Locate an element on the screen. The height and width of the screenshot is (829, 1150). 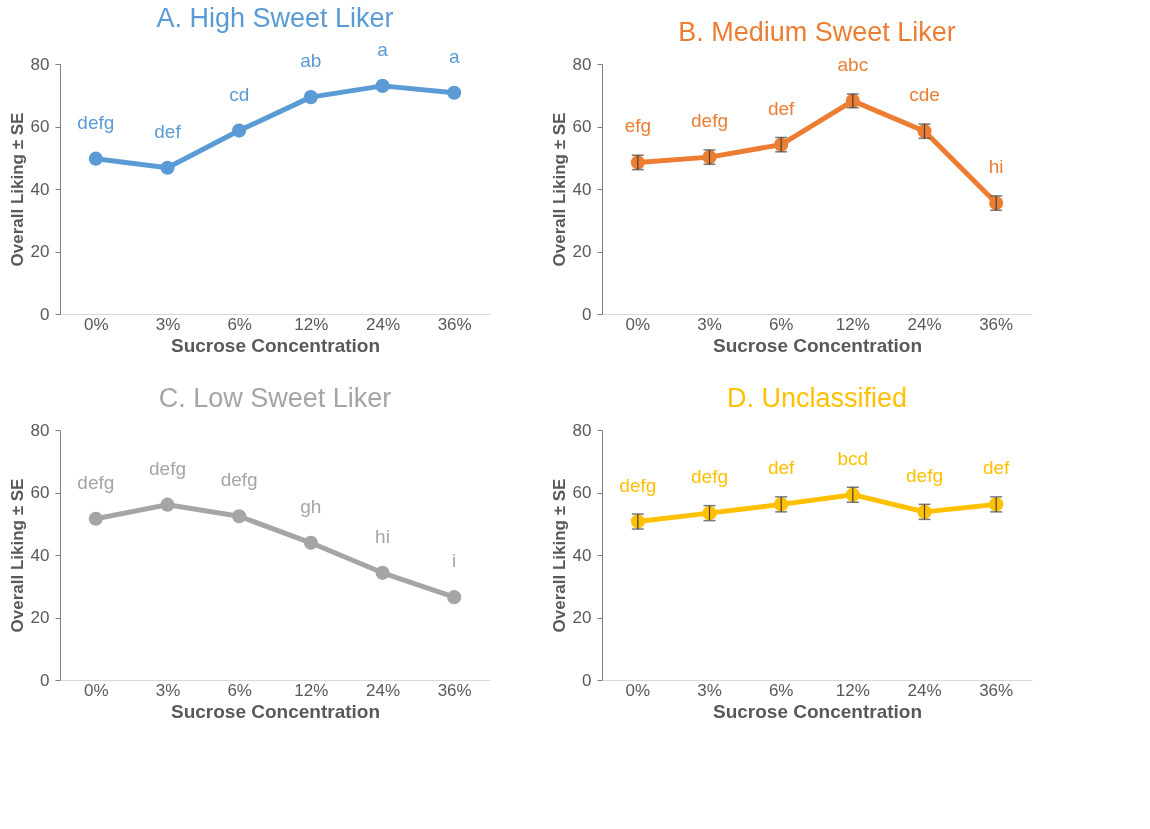
annotation: cd is located at coordinates (239, 94).